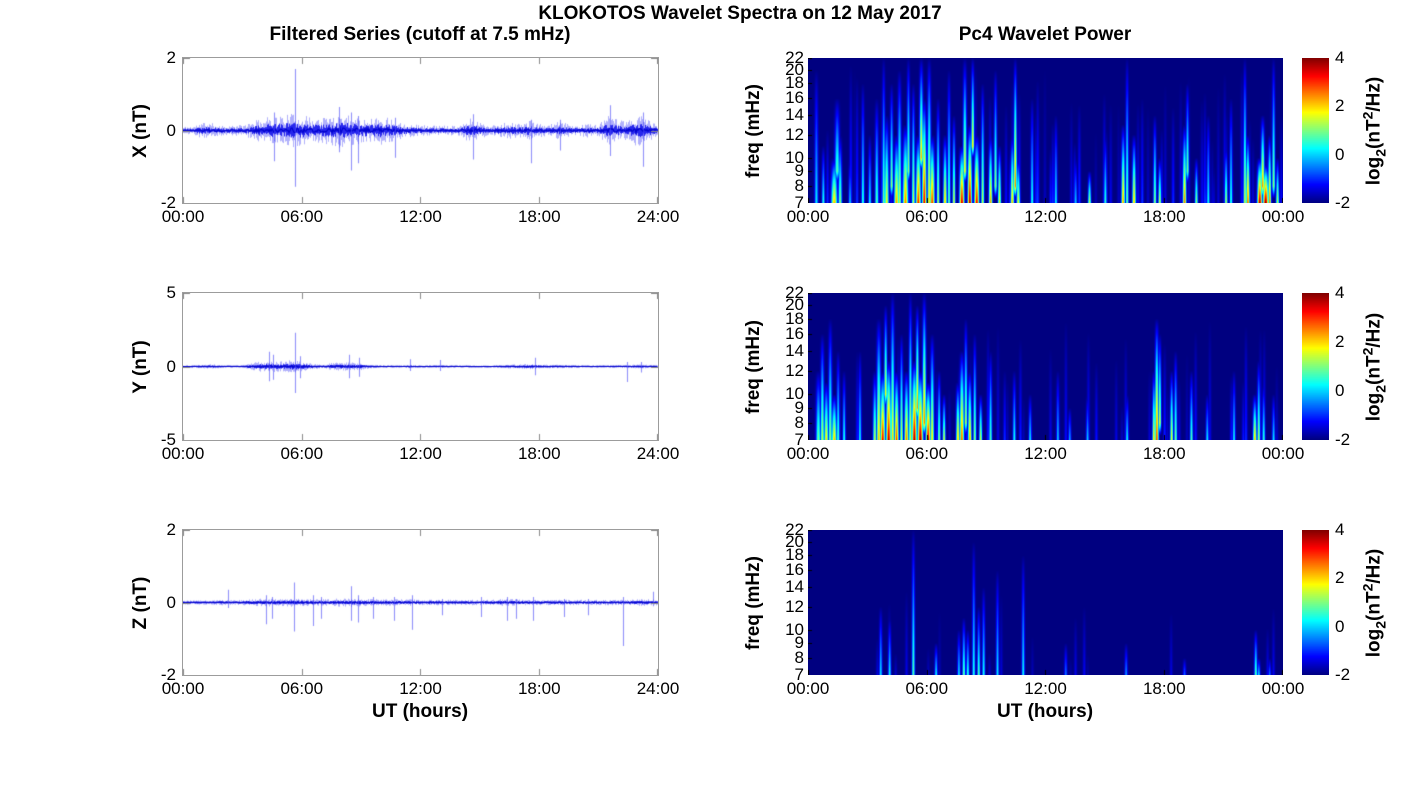 This screenshot has height=788, width=1418. What do you see at coordinates (420, 216) in the screenshot?
I see `filtered-x-xtick-2: 12:00` at bounding box center [420, 216].